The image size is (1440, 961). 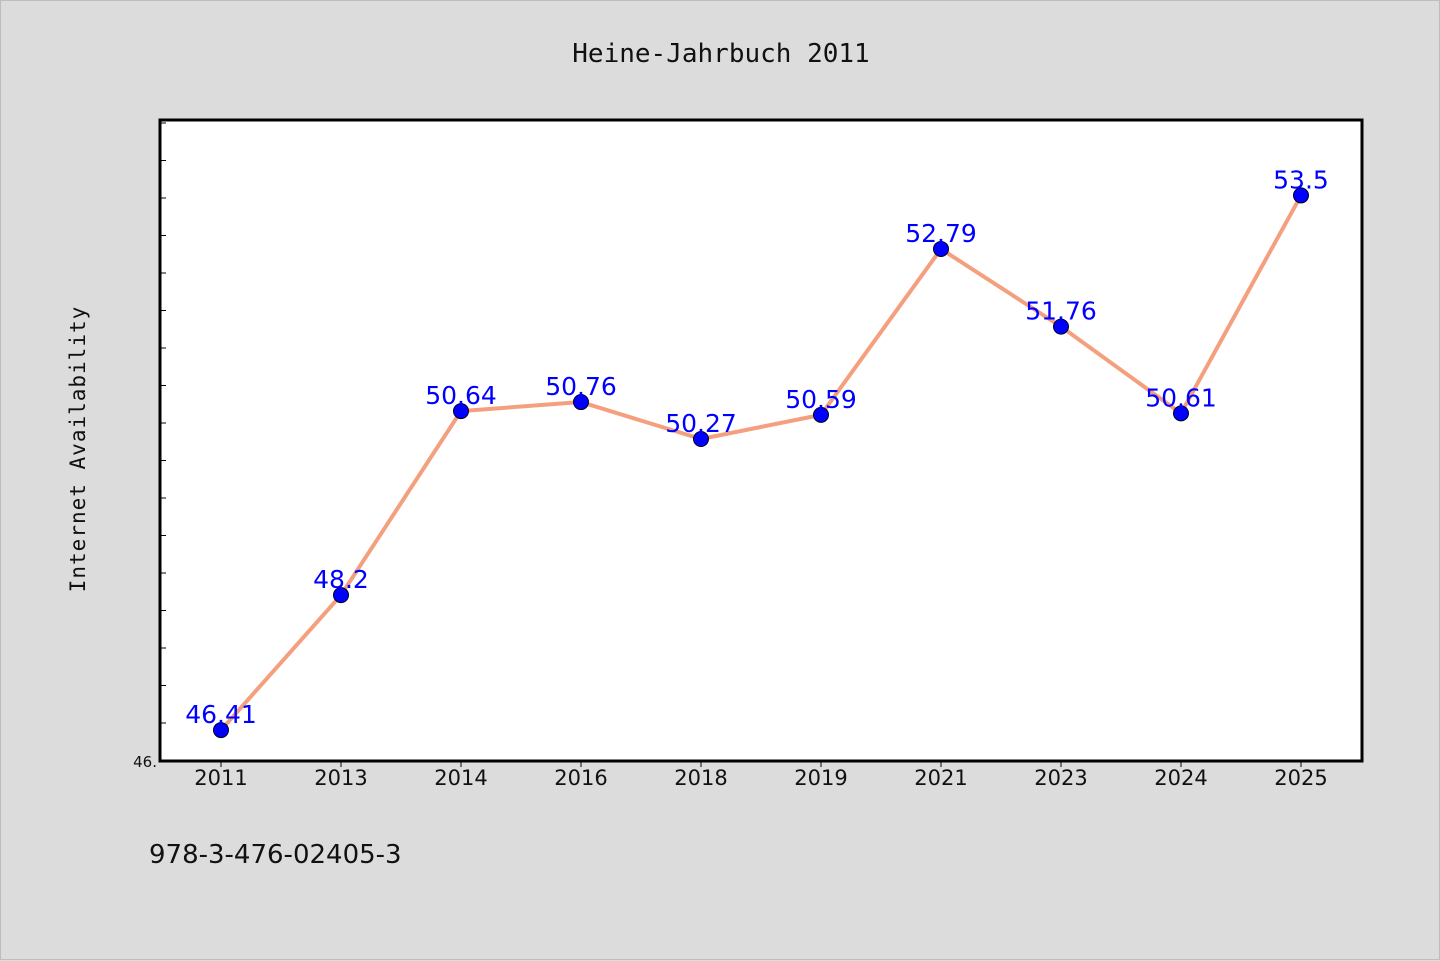 I want to click on y-axis-label: Internet Availability, so click(x=78, y=449).